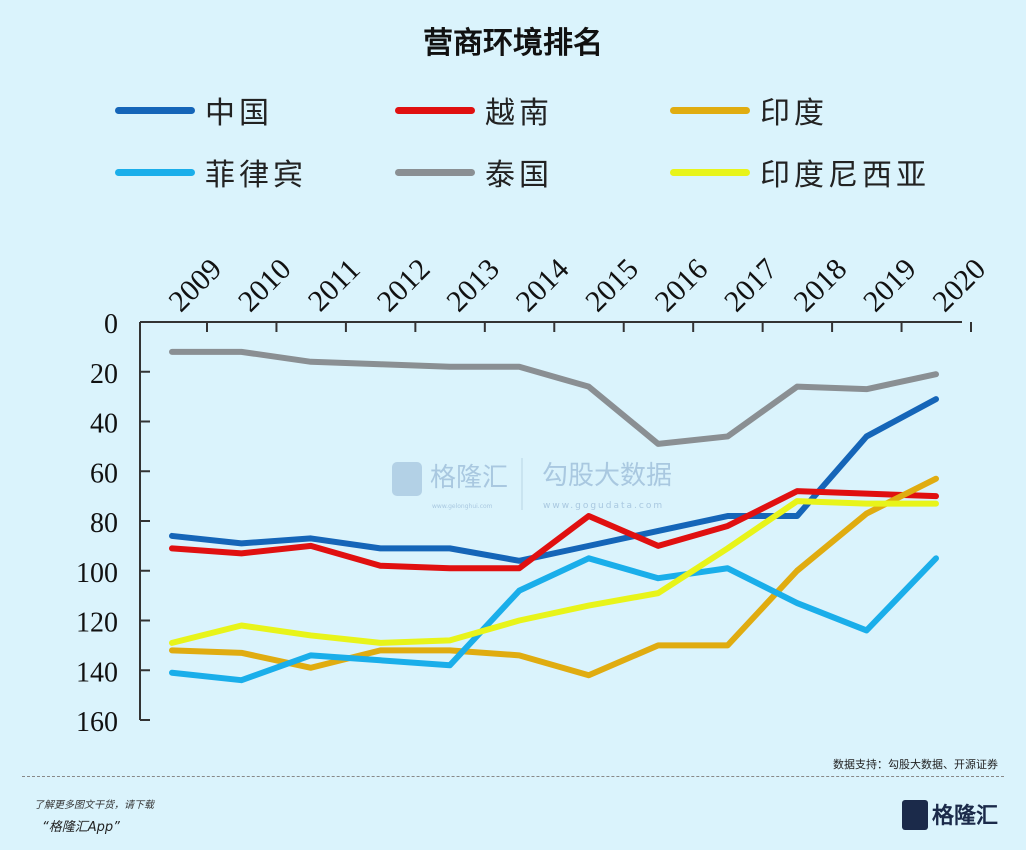 The width and height of the screenshot is (1026, 850). I want to click on y-tick-label: 120, so click(97, 623).